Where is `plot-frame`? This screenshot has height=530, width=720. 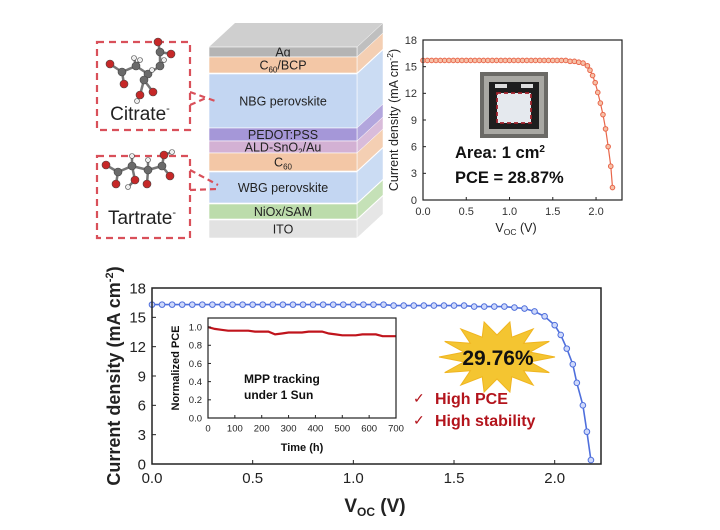
plot-frame is located at coordinates (522, 120).